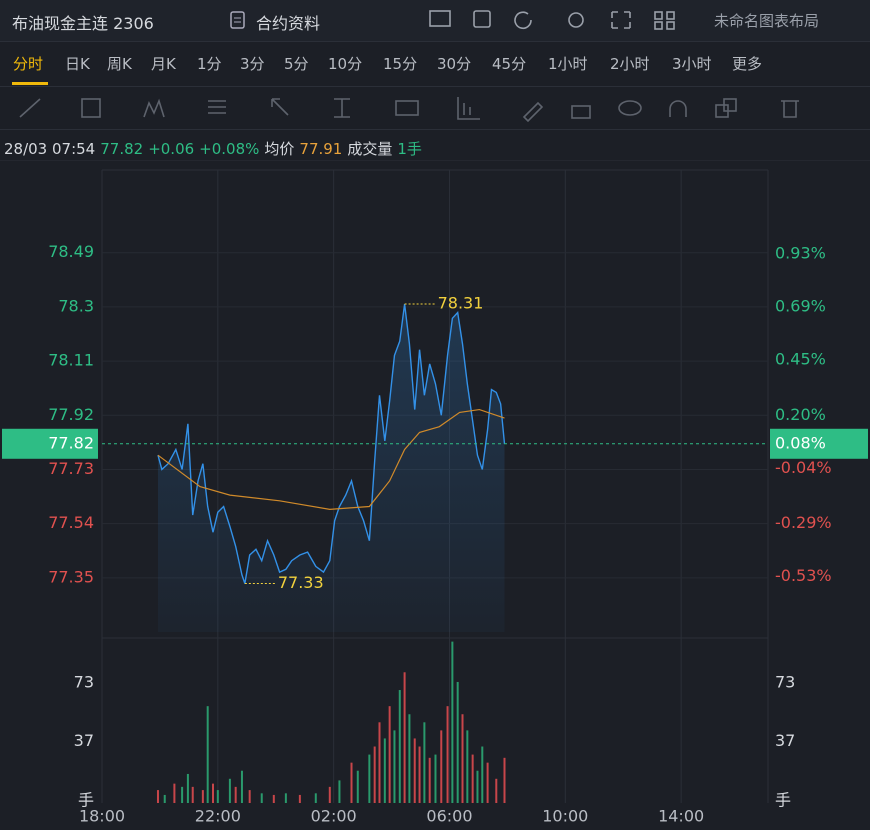 The image size is (870, 830). I want to click on y2-tick-label: 0.69%, so click(800, 306).